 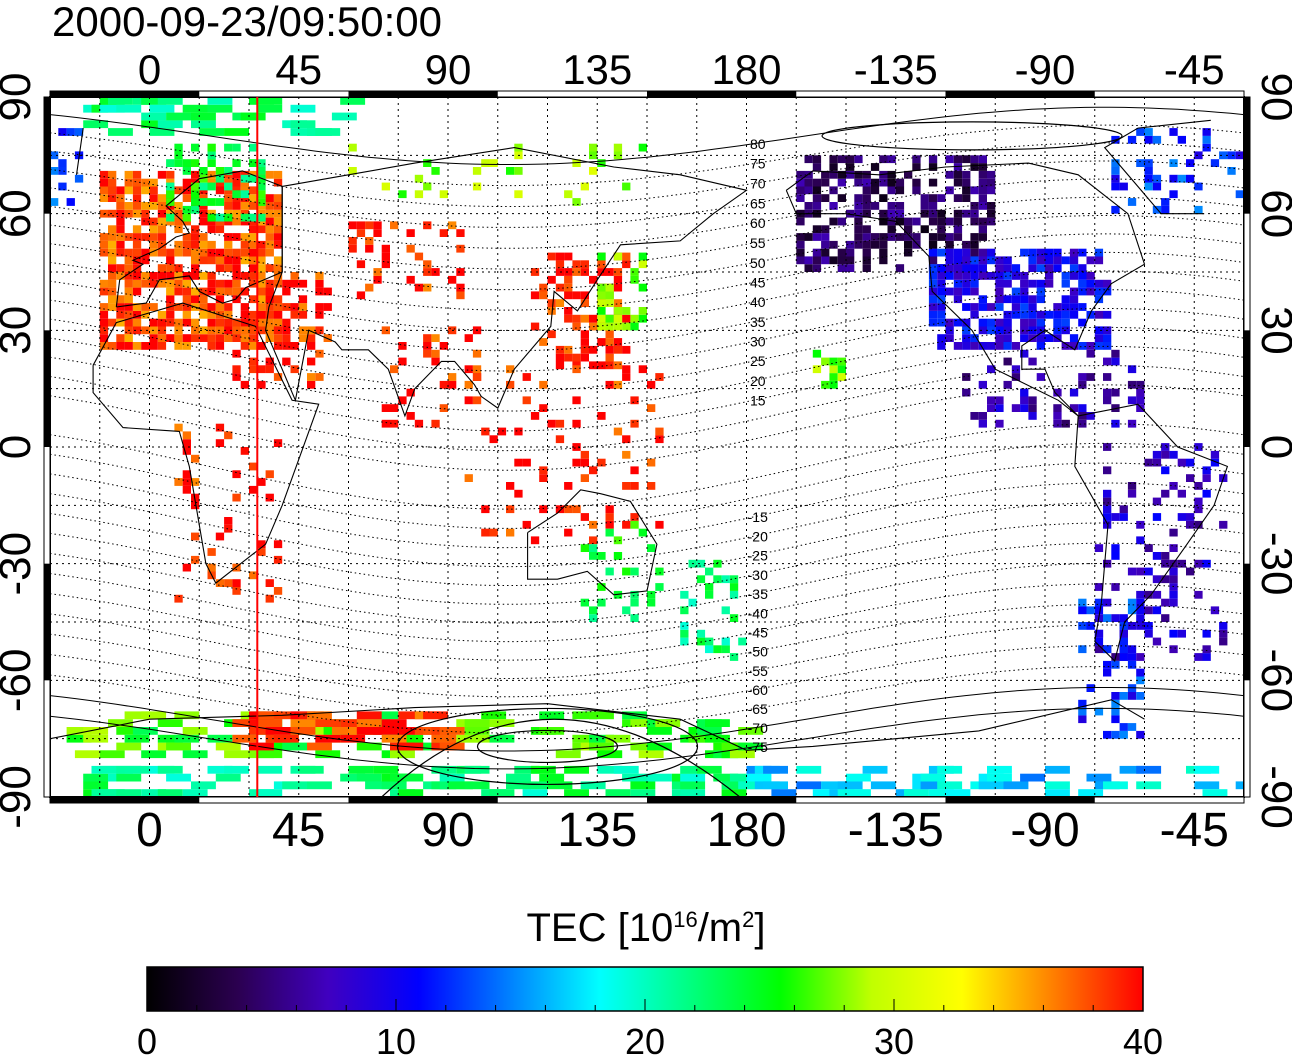 What do you see at coordinates (722, 94) in the screenshot?
I see `top-scale-segment` at bounding box center [722, 94].